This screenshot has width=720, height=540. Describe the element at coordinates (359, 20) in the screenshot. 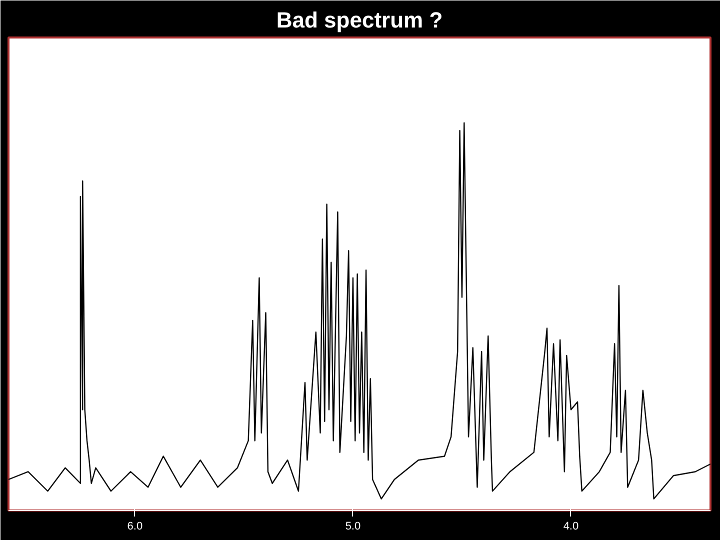

I see `chart-title: Bad spectrum ?` at that location.